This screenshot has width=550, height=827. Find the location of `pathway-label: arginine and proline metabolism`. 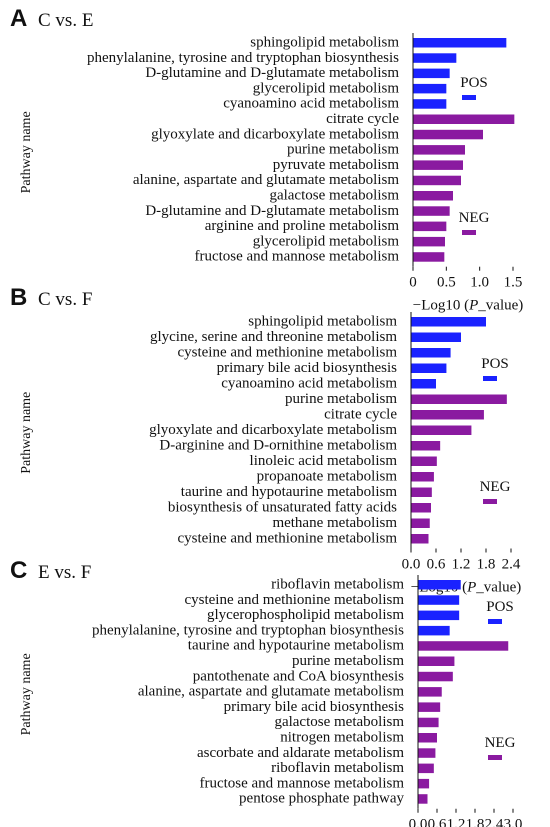

pathway-label: arginine and proline metabolism is located at coordinates (302, 226).